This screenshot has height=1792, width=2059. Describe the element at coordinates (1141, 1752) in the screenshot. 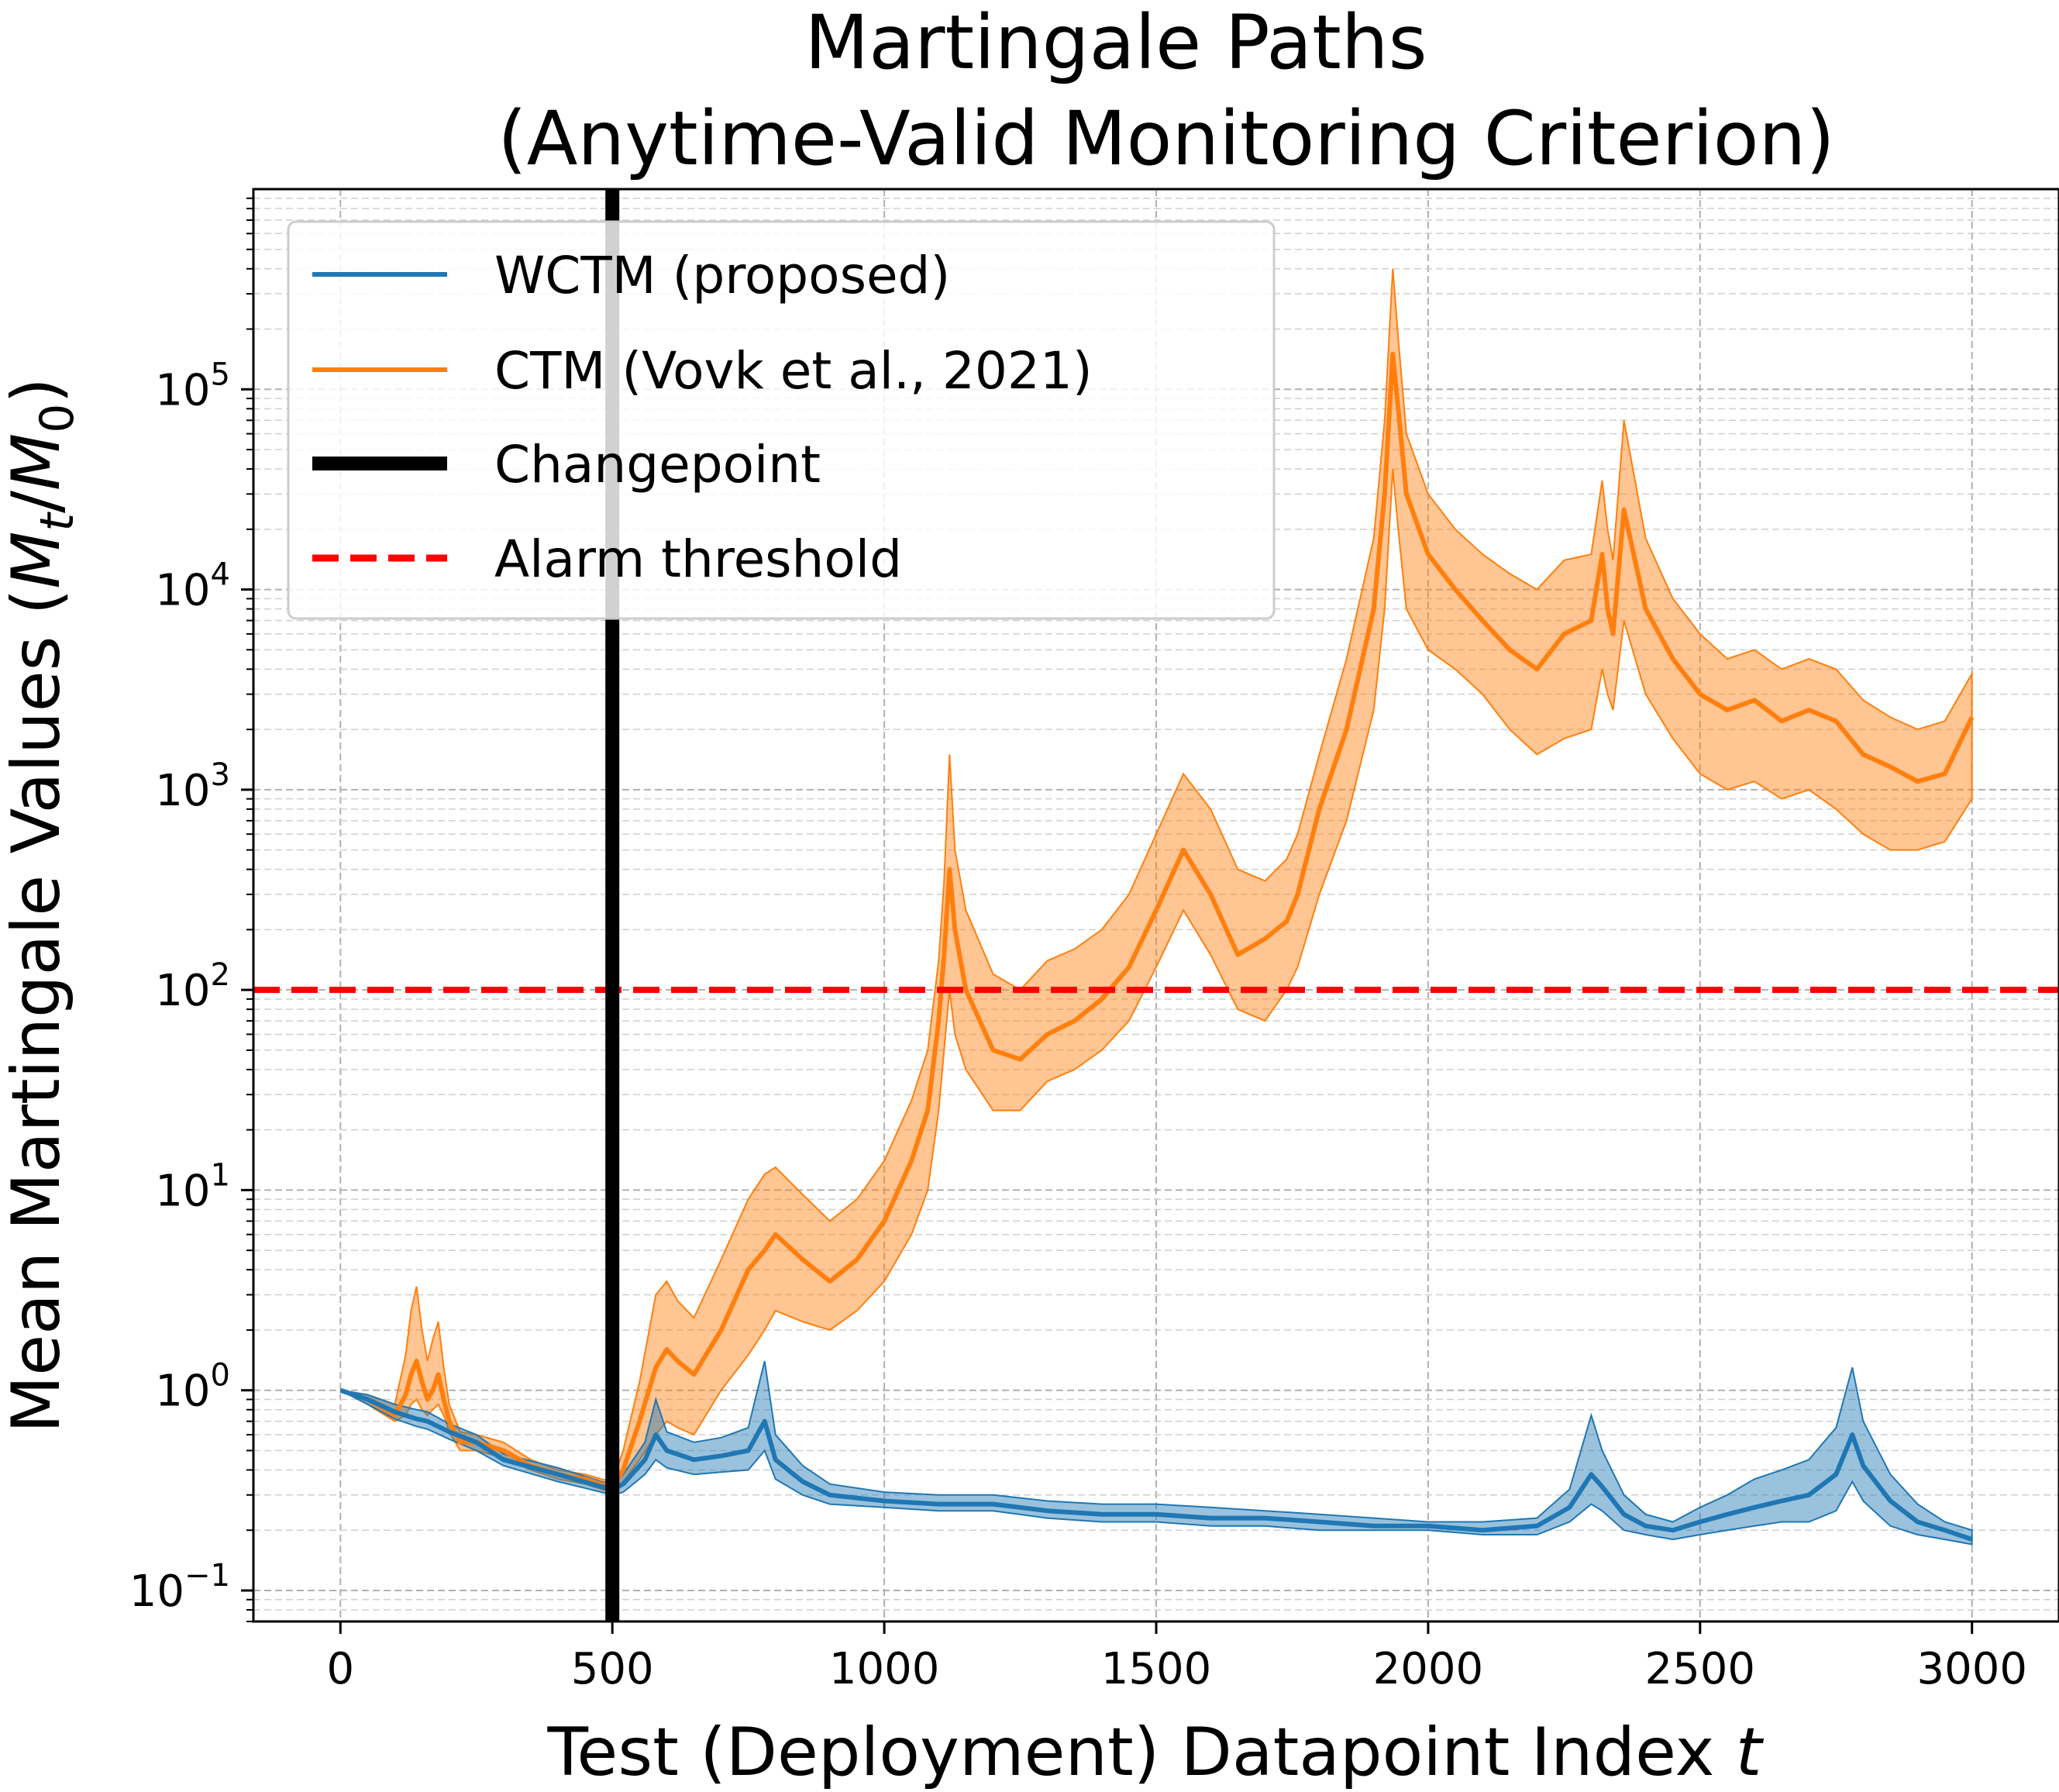

I see `x-axis-label-text: Test (Deployment) Datapoint Index` at that location.